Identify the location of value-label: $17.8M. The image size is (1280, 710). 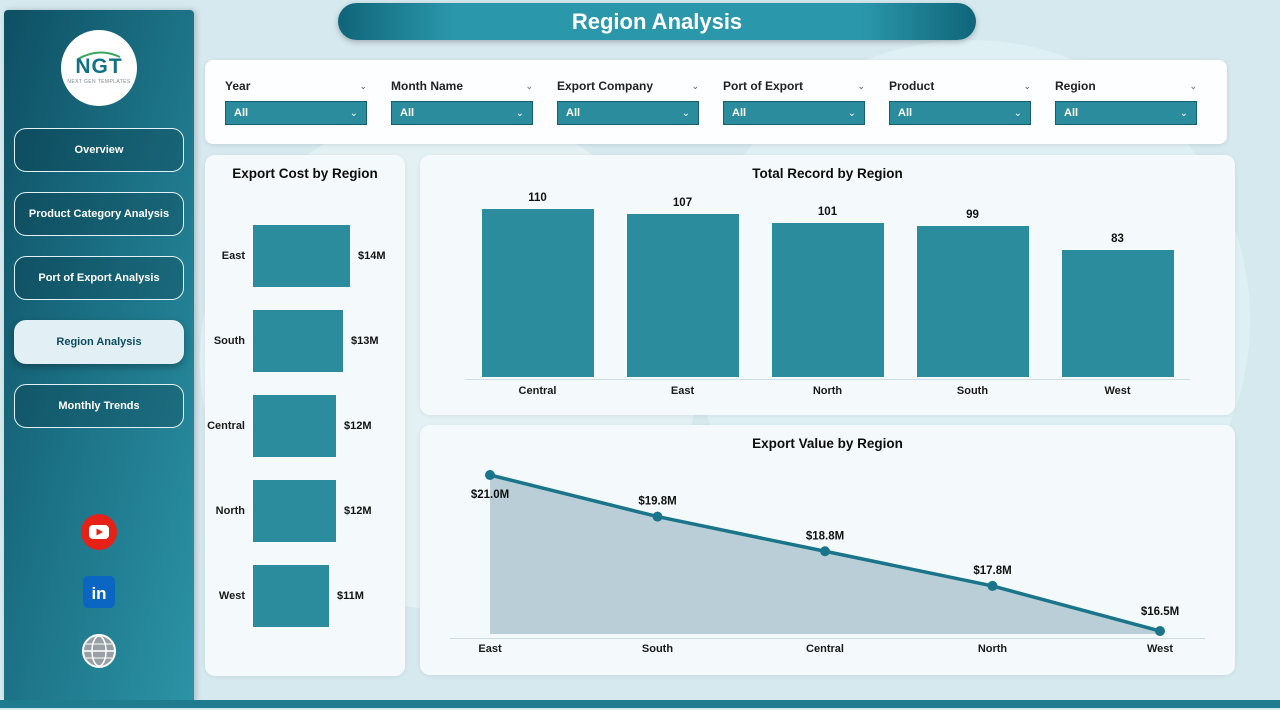
(992, 571).